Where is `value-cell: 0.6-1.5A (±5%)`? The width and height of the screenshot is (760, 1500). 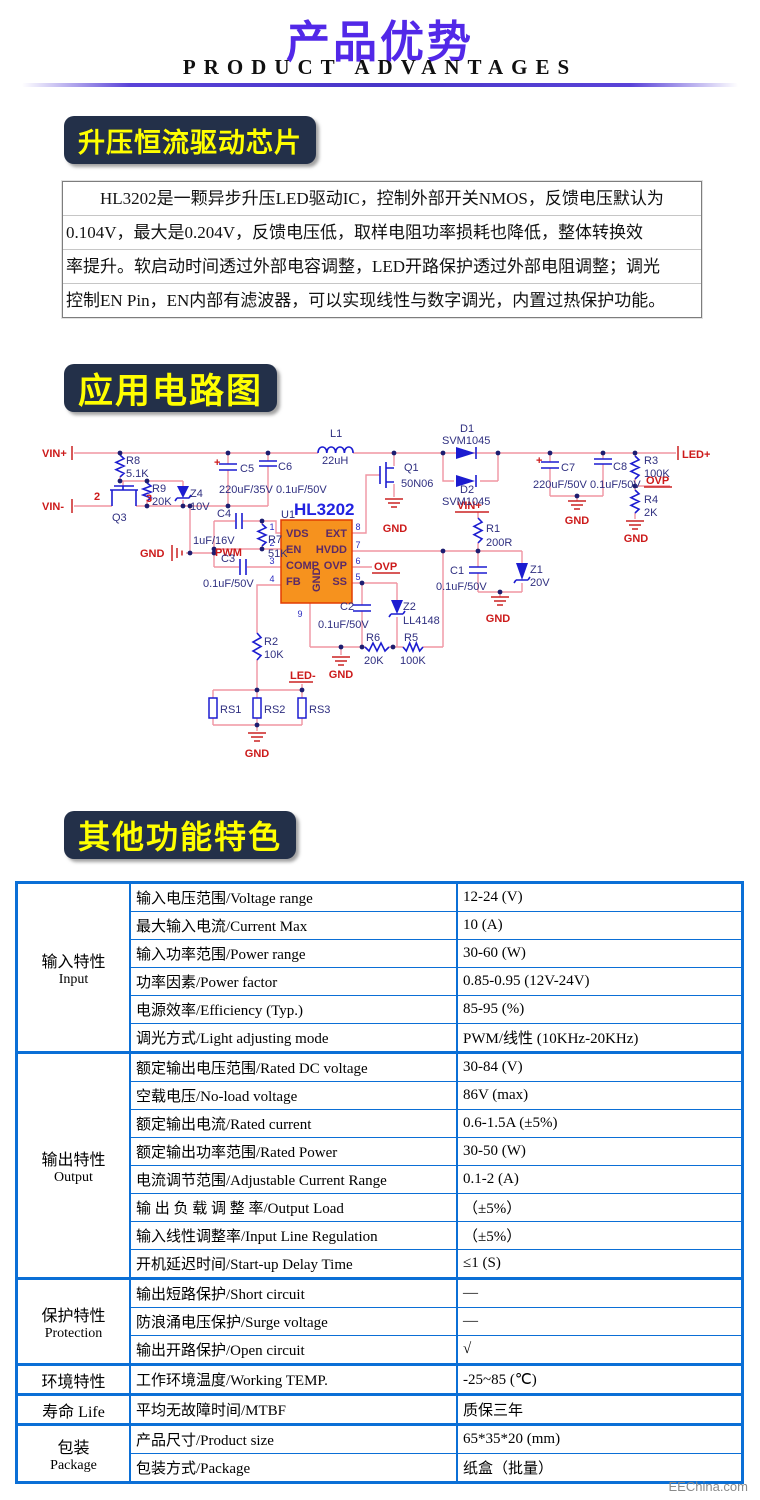
value-cell: 0.6-1.5A (±5%) is located at coordinates (599, 1123).